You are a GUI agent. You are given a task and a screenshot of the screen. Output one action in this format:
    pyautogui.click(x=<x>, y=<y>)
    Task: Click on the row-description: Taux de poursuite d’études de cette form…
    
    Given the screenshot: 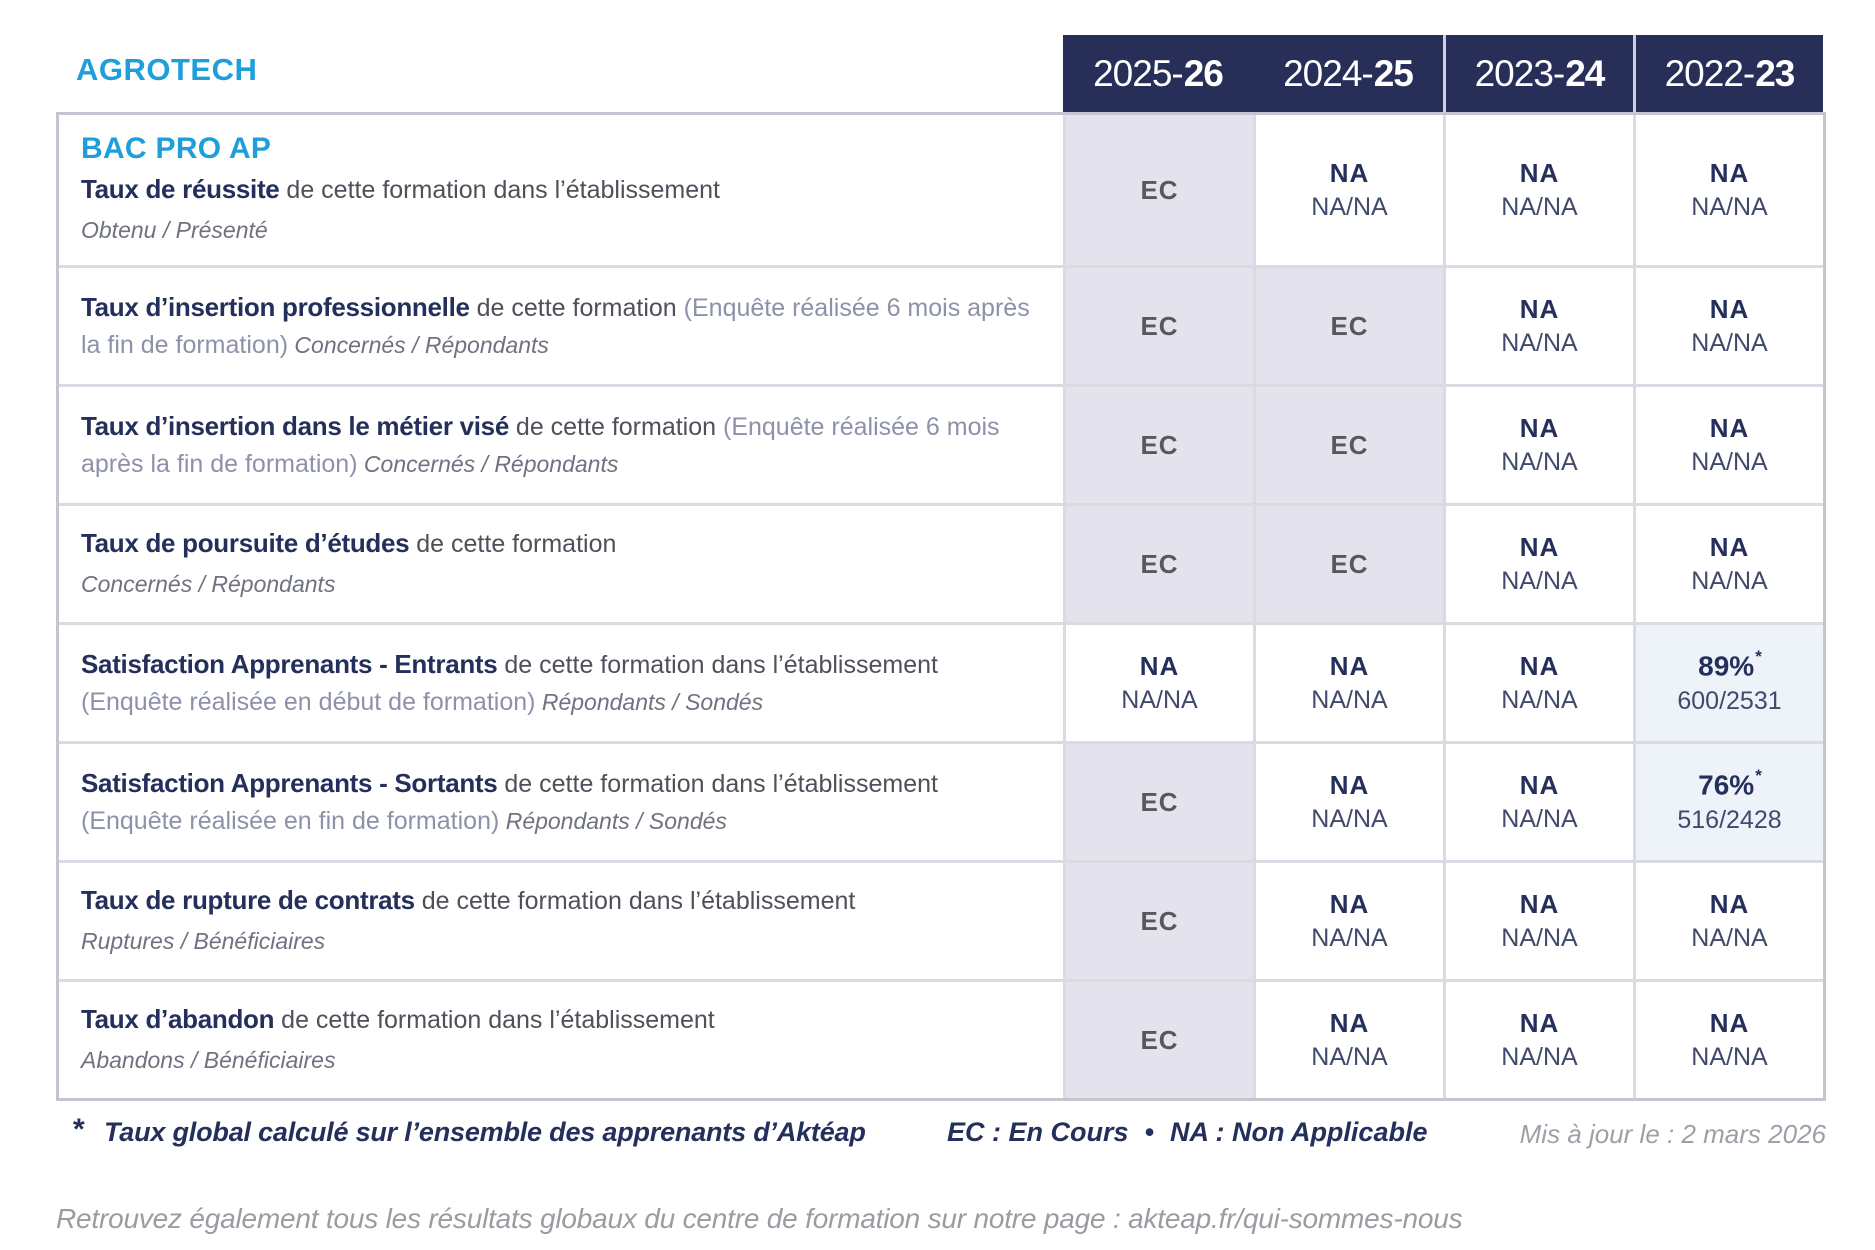 What is the action you would take?
    pyautogui.click(x=559, y=564)
    